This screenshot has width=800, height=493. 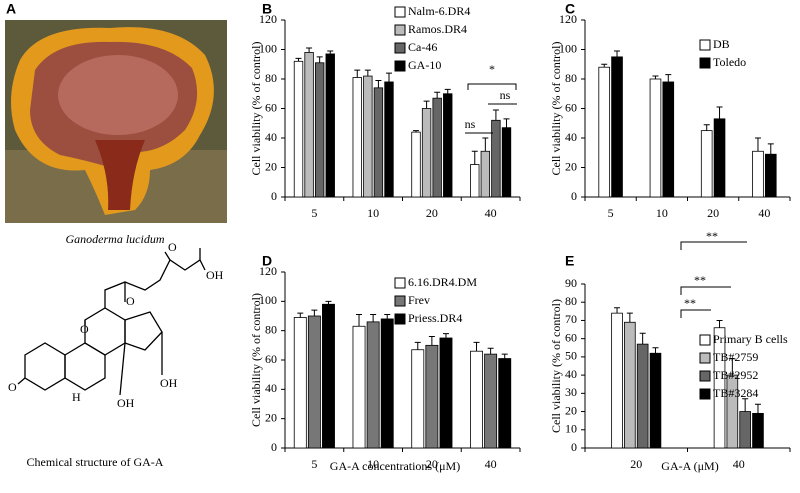 I want to click on legend-label: Ramos.DR4, so click(x=437, y=29).